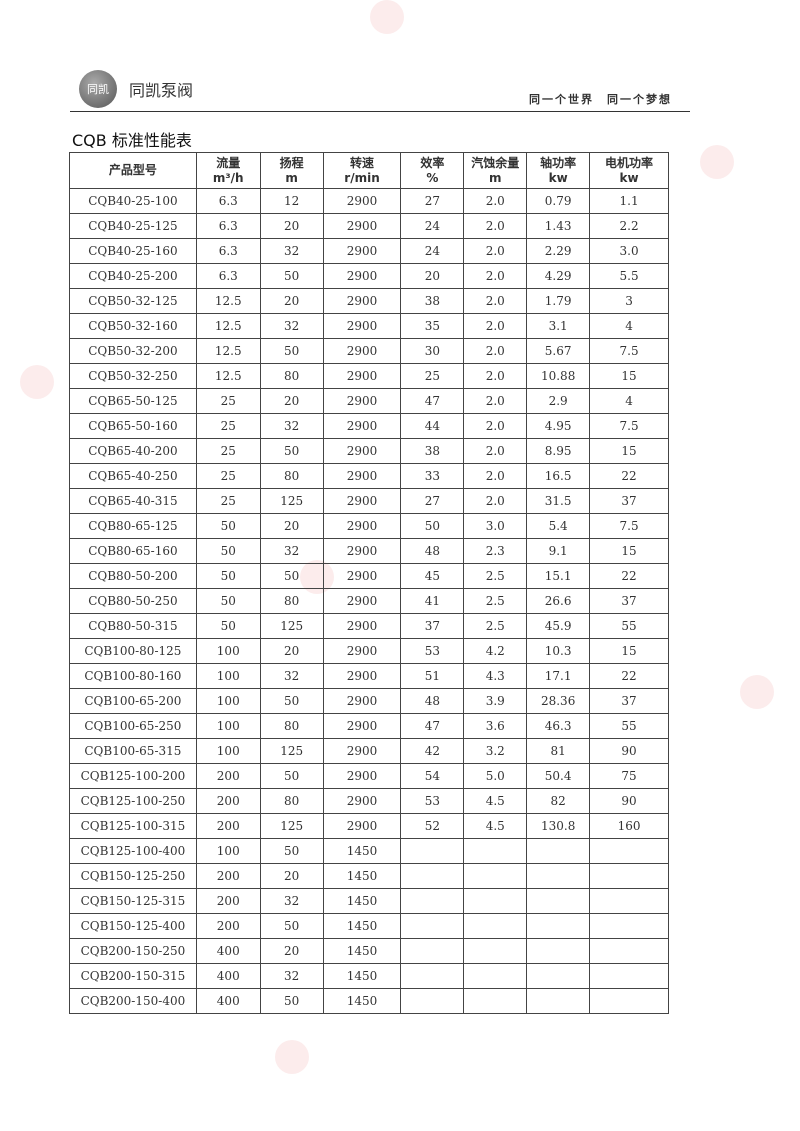 The height and width of the screenshot is (1131, 800). What do you see at coordinates (291, 601) in the screenshot?
I see `table-cell: 80` at bounding box center [291, 601].